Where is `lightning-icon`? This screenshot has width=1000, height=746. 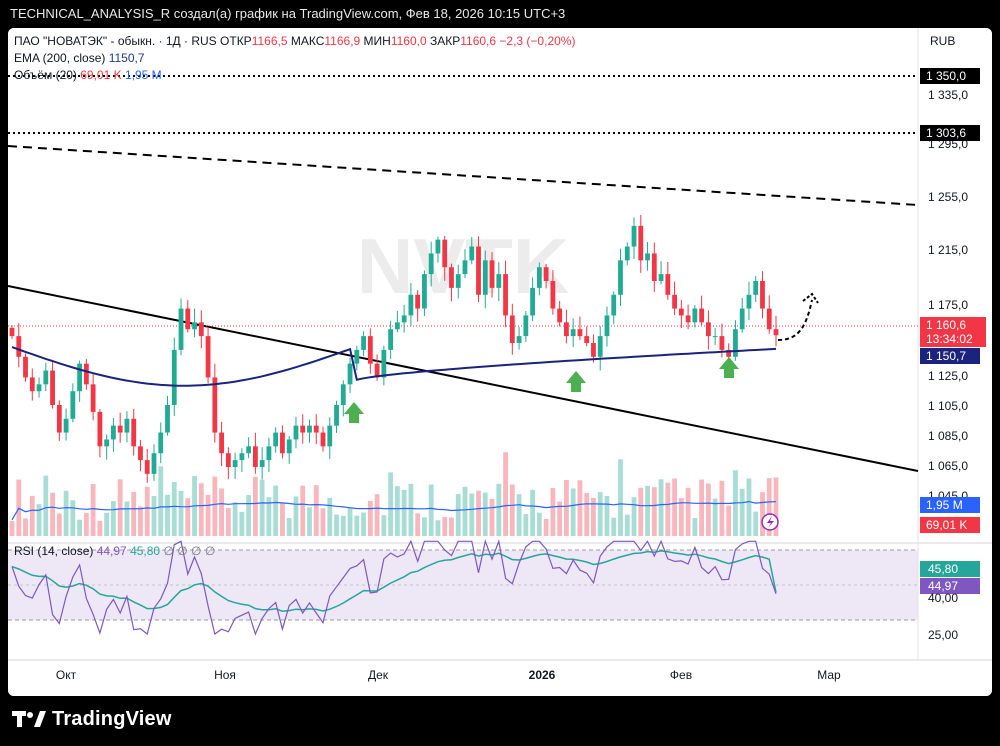
lightning-icon is located at coordinates (770, 522).